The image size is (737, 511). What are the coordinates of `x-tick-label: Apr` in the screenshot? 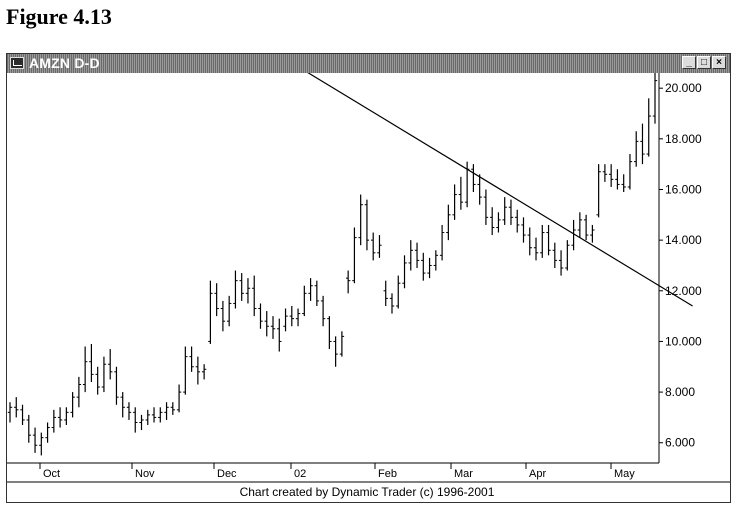 It's located at (537, 474).